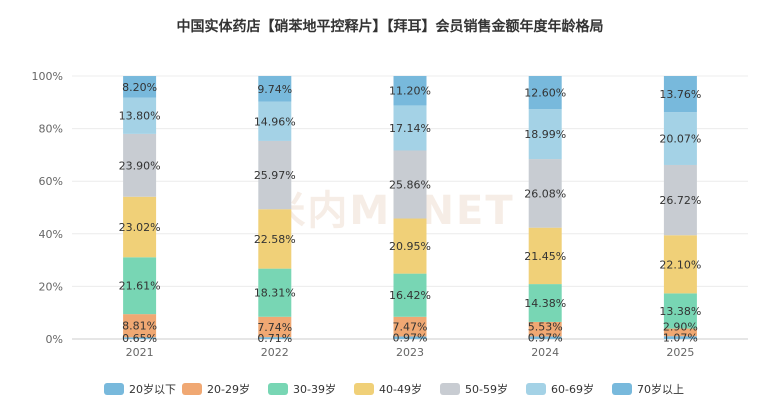  I want to click on data-label: 8.20%, so click(139, 87).